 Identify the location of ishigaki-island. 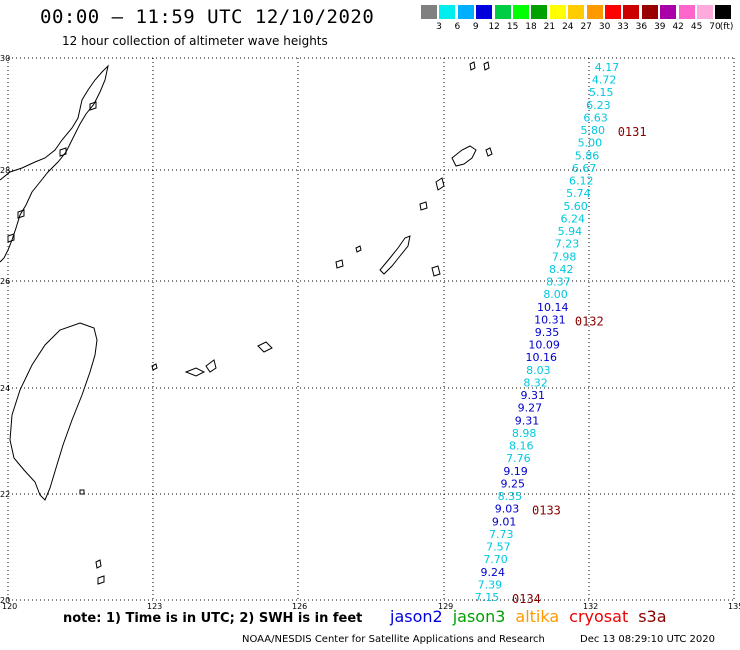
(195, 372).